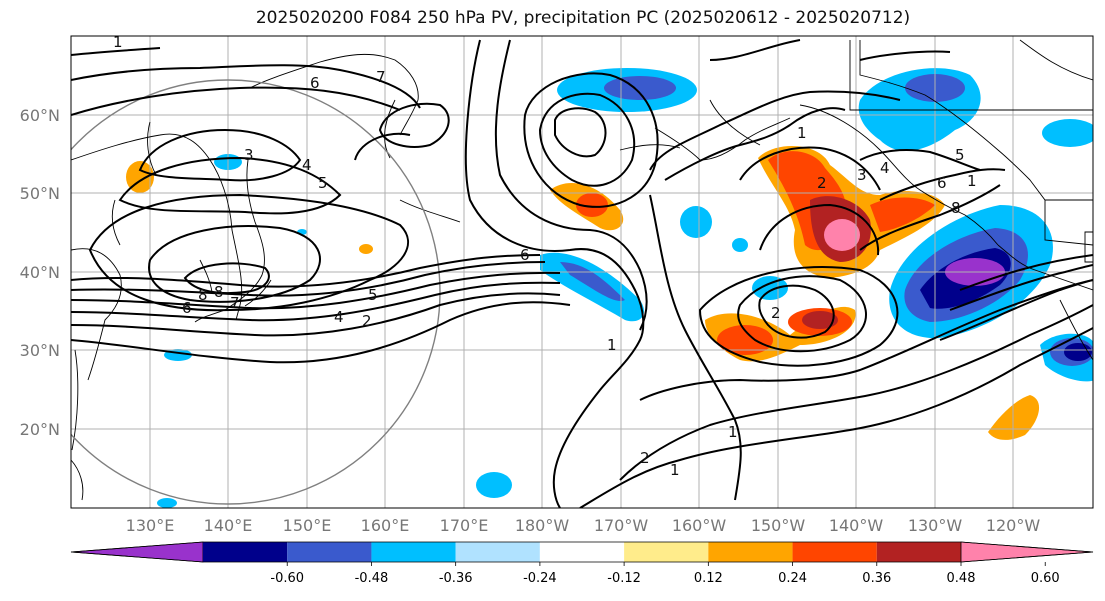 The image size is (1105, 601). I want to click on colorbar-extend-high, so click(1027, 552).